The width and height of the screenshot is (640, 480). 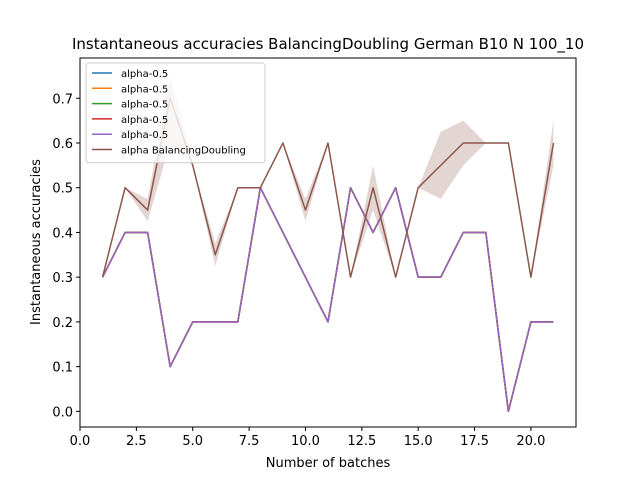 What do you see at coordinates (62, 323) in the screenshot?
I see `y-tick-label: 0.2` at bounding box center [62, 323].